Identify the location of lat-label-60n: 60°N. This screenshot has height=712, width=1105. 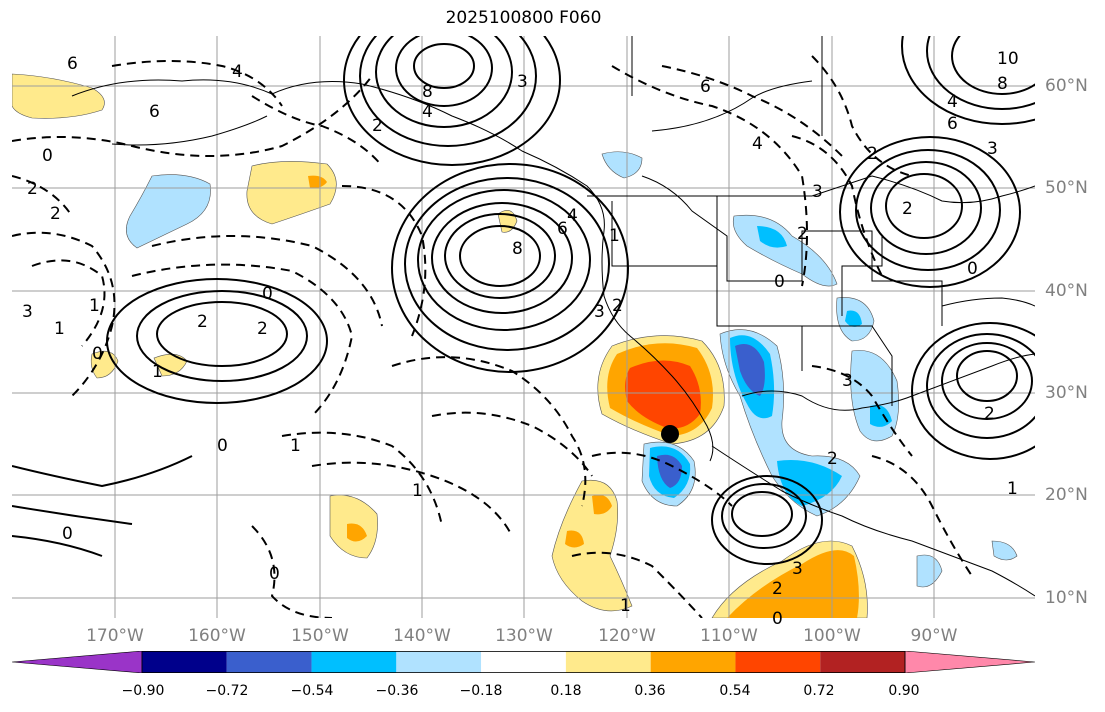
(1066, 86).